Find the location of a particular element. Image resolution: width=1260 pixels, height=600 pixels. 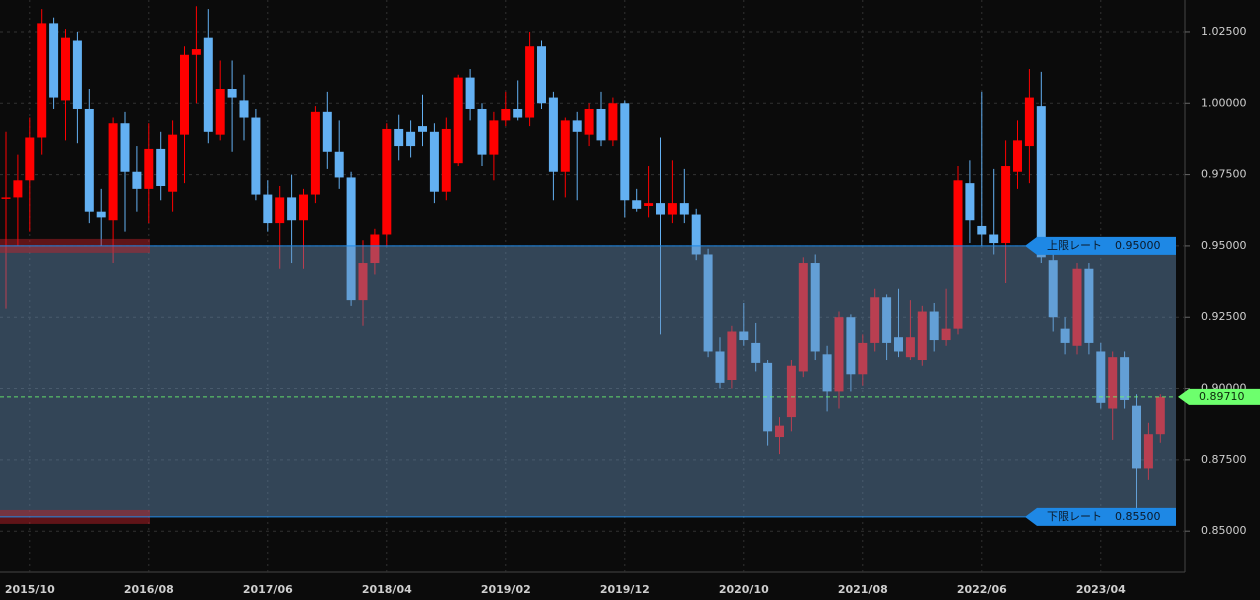

y-tick-label: 0.92500 is located at coordinates (1224, 316).